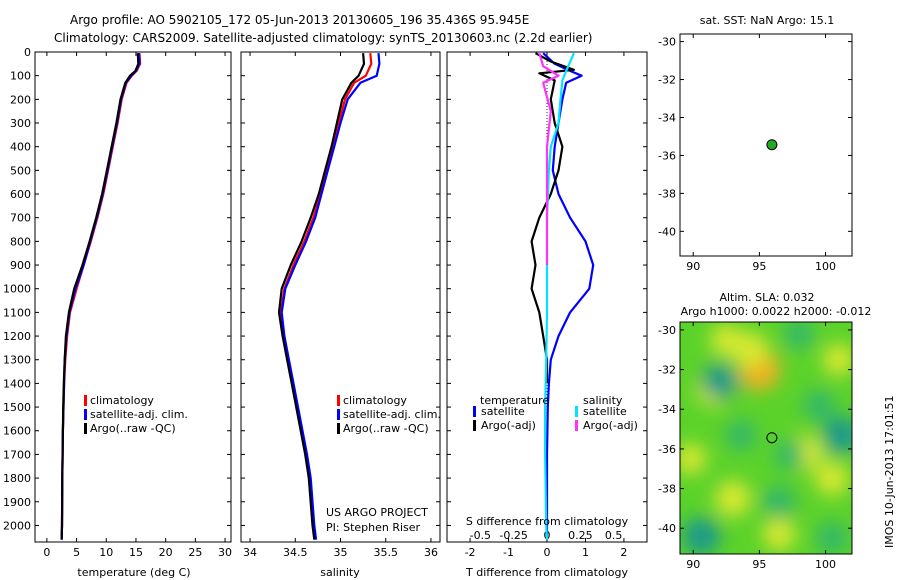  What do you see at coordinates (667, 330) in the screenshot?
I see `y-tick-label: -30` at bounding box center [667, 330].